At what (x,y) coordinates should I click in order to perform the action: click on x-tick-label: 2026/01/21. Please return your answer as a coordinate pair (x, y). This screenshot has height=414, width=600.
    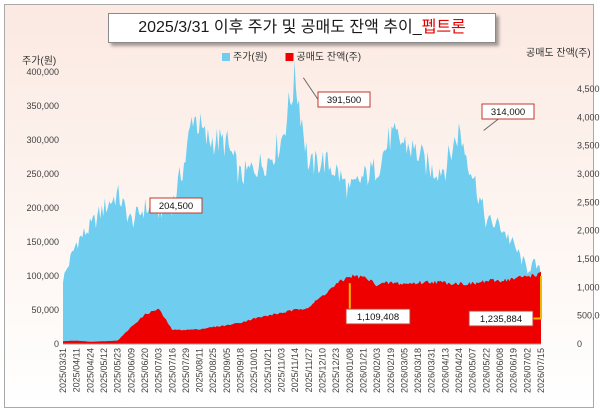
    Looking at the image, I should click on (363, 370).